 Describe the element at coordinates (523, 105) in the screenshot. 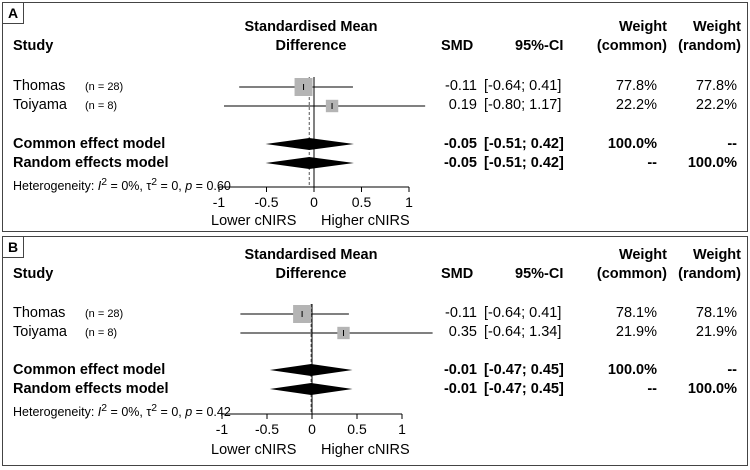

I see `study-ci-toiyama: [-0.80; 1.17]` at that location.